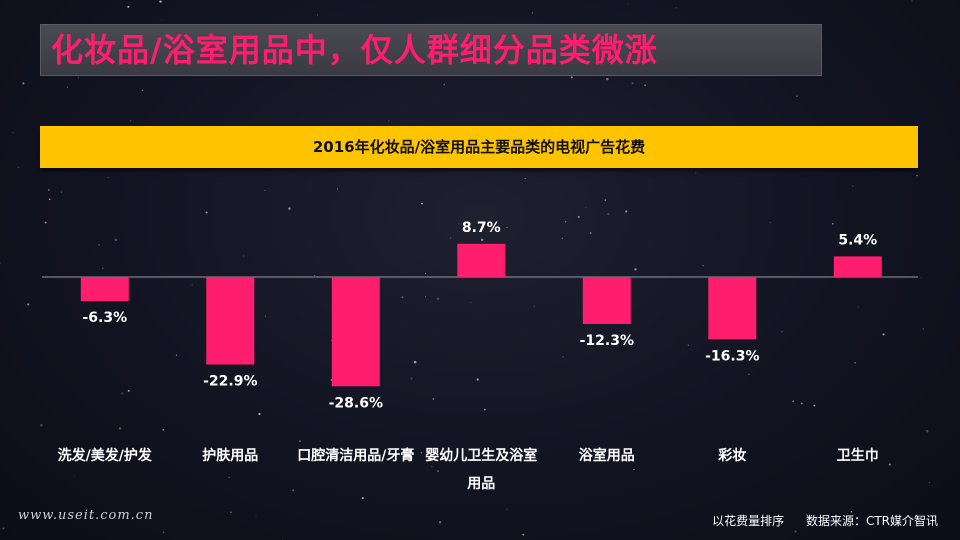  Describe the element at coordinates (748, 521) in the screenshot. I see `footer-sort-note: 以花费量排序` at that location.